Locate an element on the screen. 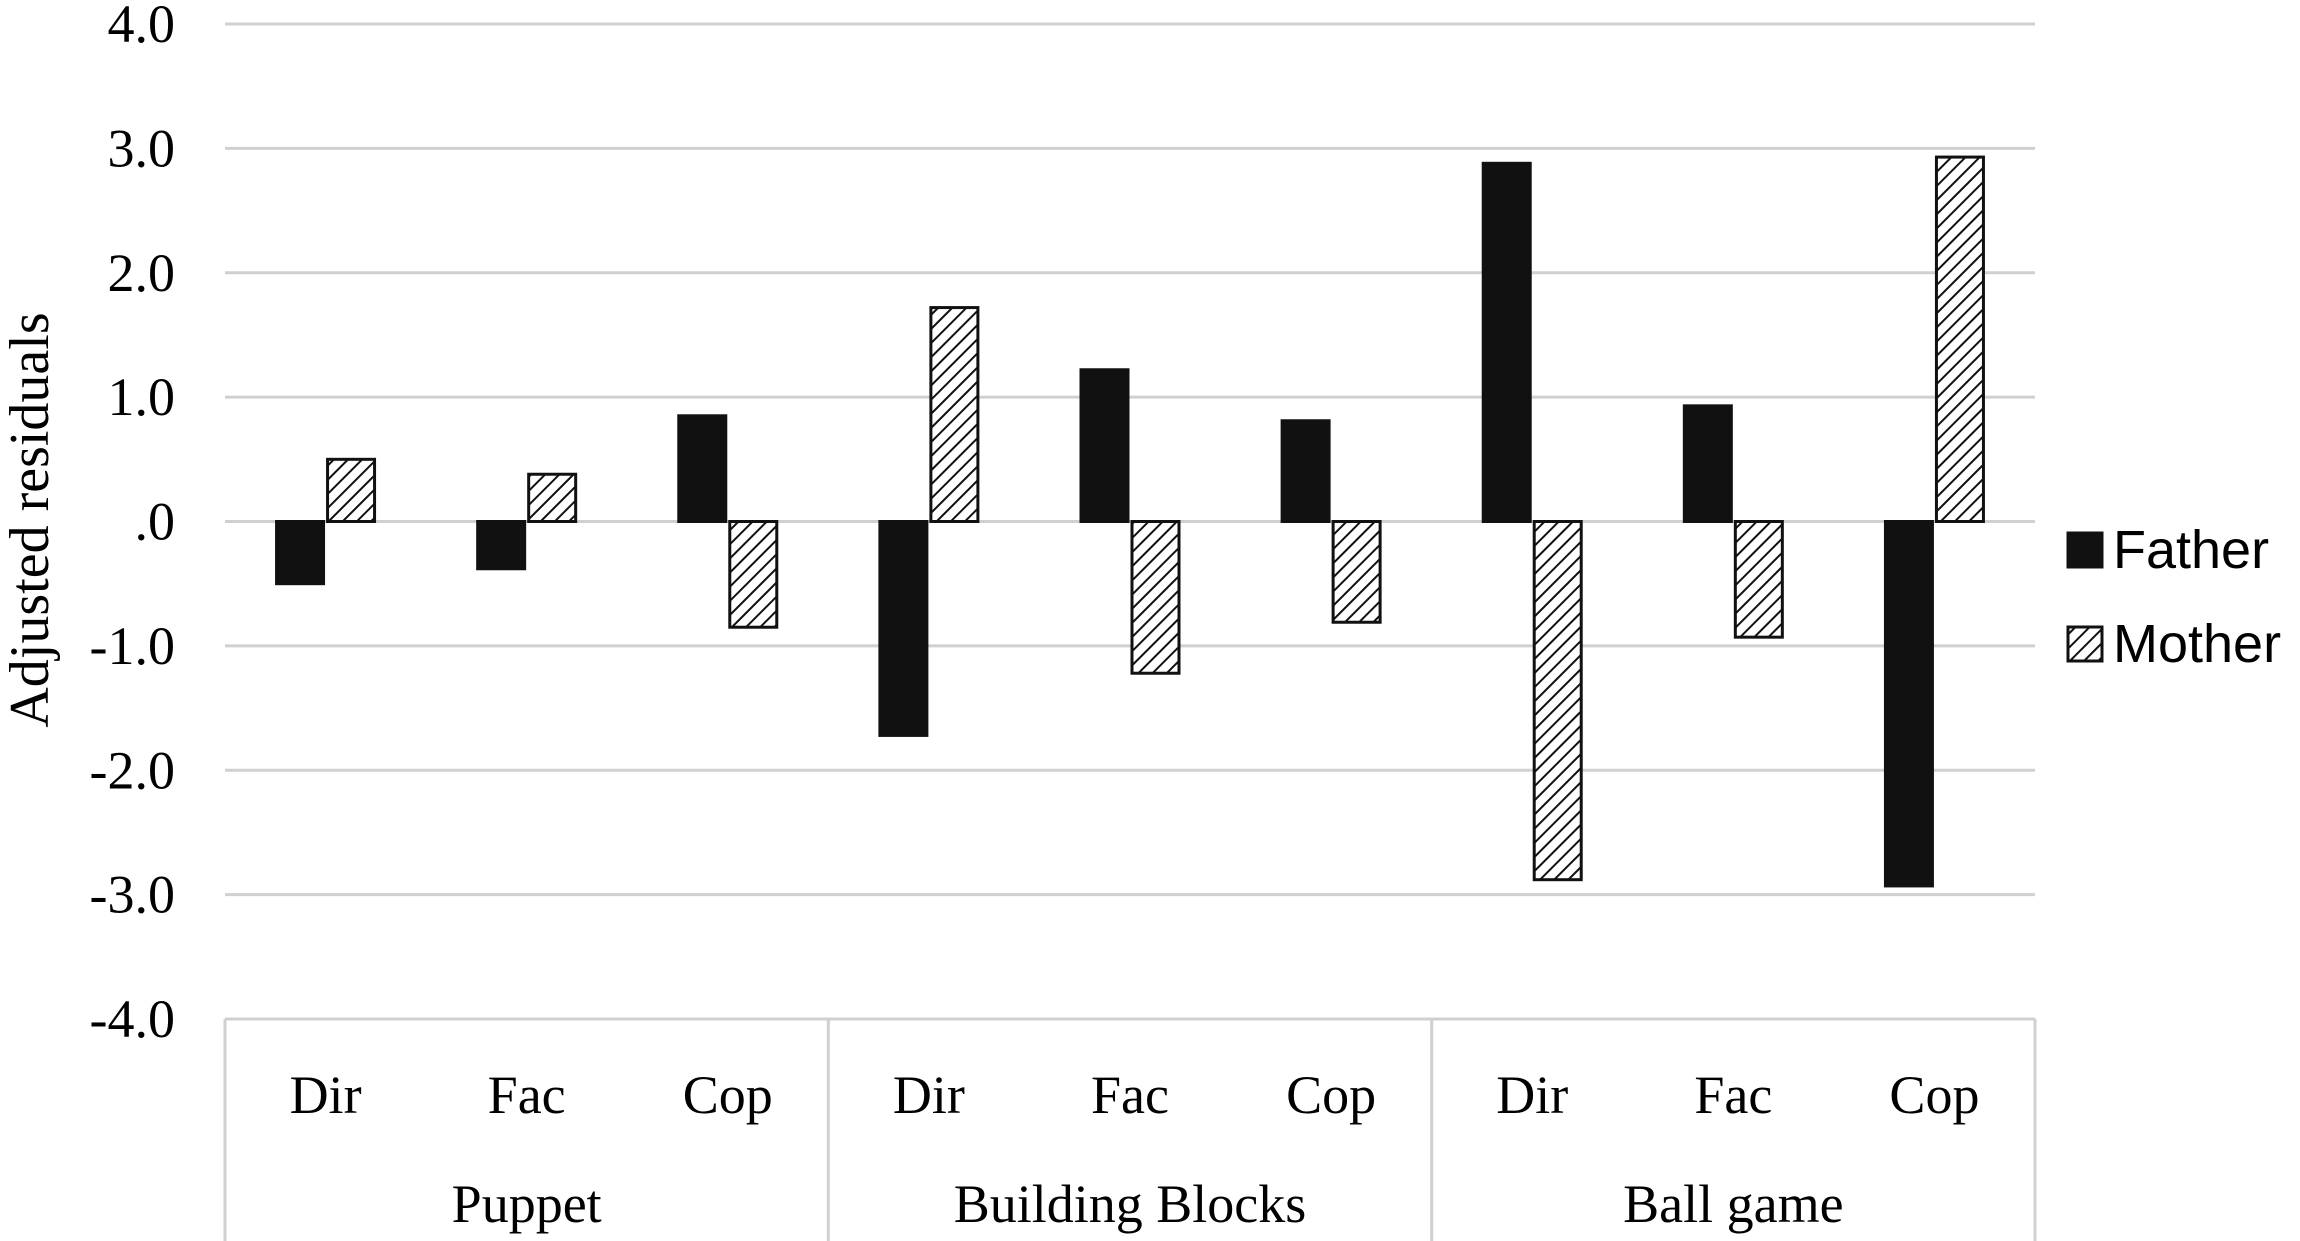 The image size is (2300, 1241). father-legend-label: Father is located at coordinates (2191, 550).